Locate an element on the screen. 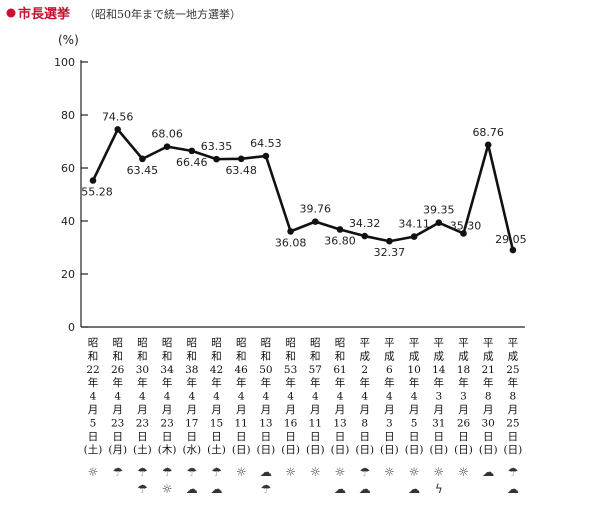 The width and height of the screenshot is (600, 510). data-label: 34.11 is located at coordinates (414, 224).